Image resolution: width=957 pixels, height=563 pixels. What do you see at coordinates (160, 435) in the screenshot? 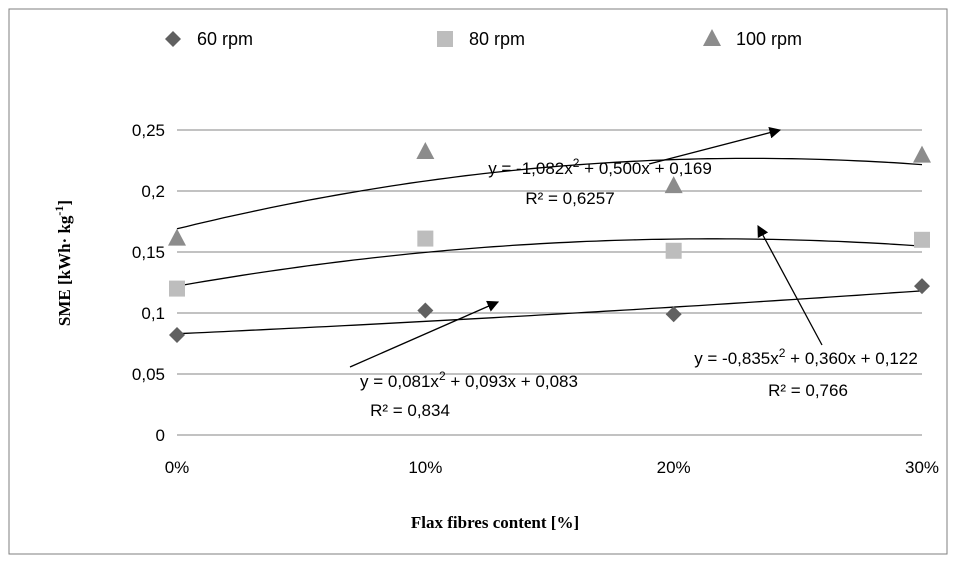
I see `y-tick-label: 0` at bounding box center [160, 435].